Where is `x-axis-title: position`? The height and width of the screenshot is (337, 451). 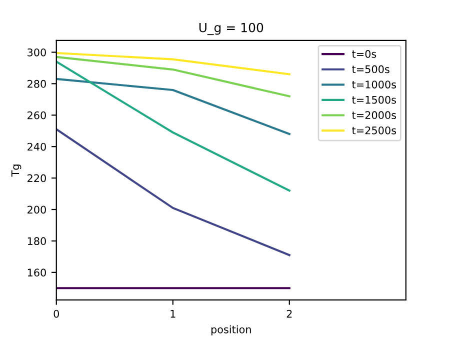 x-axis-title: position is located at coordinates (231, 330).